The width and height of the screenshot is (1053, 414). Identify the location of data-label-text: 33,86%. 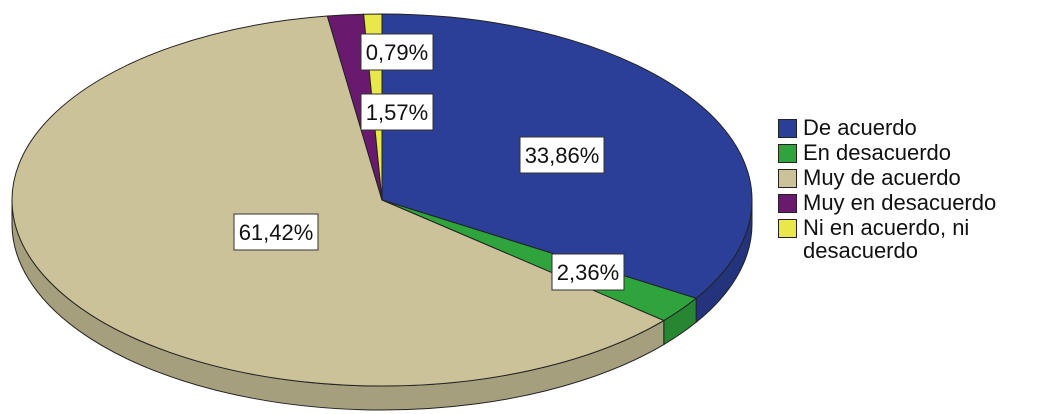
(562, 155).